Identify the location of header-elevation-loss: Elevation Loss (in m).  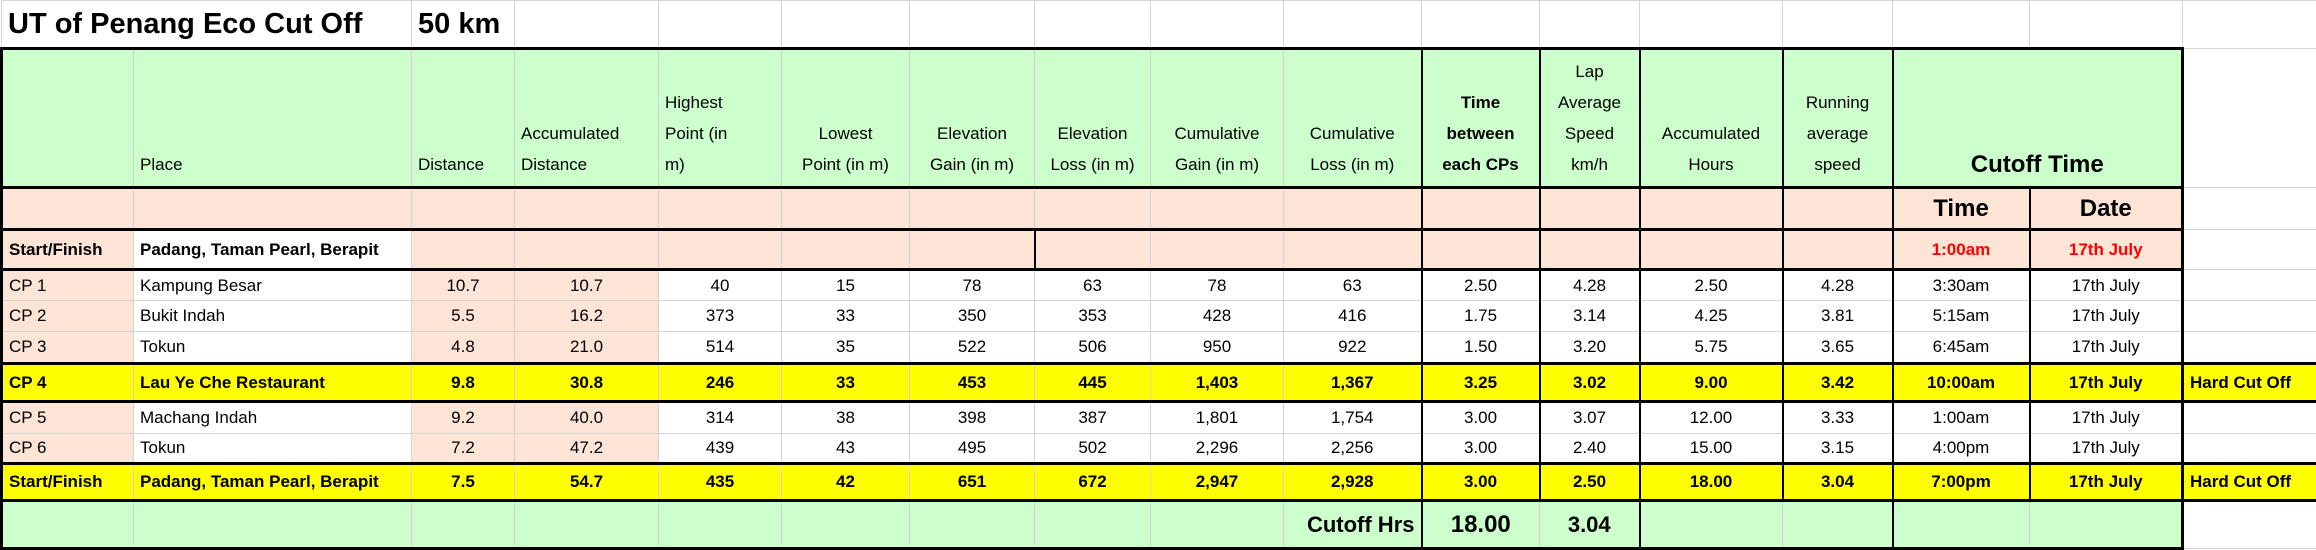
(1093, 118).